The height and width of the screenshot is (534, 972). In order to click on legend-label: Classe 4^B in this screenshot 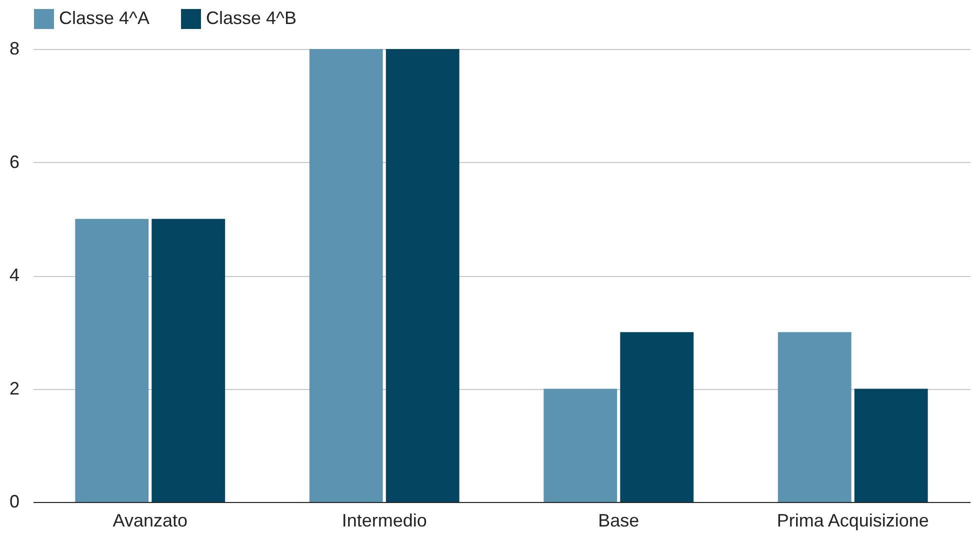, I will do `click(251, 18)`.